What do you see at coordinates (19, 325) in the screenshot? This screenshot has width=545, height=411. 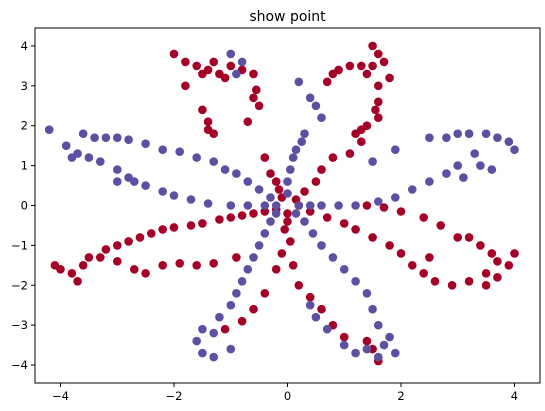 I see `y-tick-label: −3` at bounding box center [19, 325].